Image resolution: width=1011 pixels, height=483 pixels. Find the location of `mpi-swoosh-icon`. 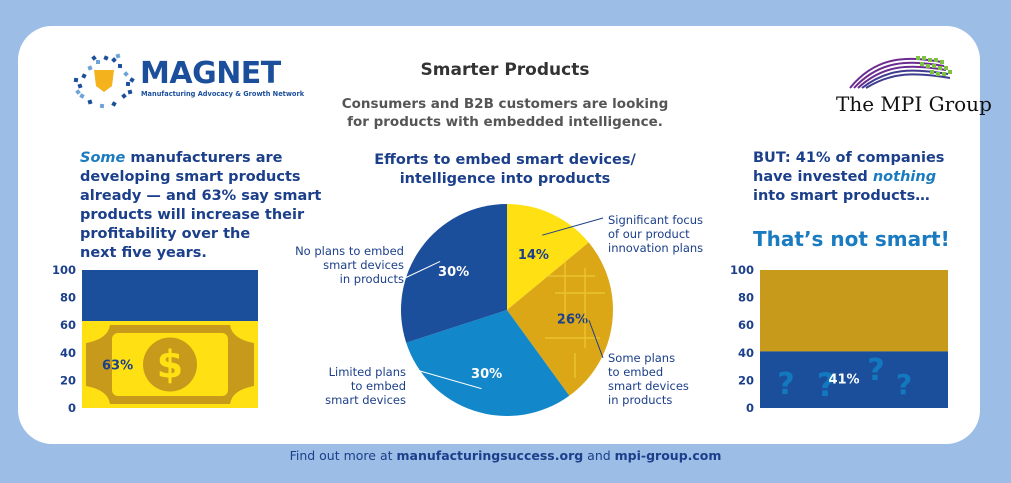

mpi-swoosh-icon is located at coordinates (900, 72).